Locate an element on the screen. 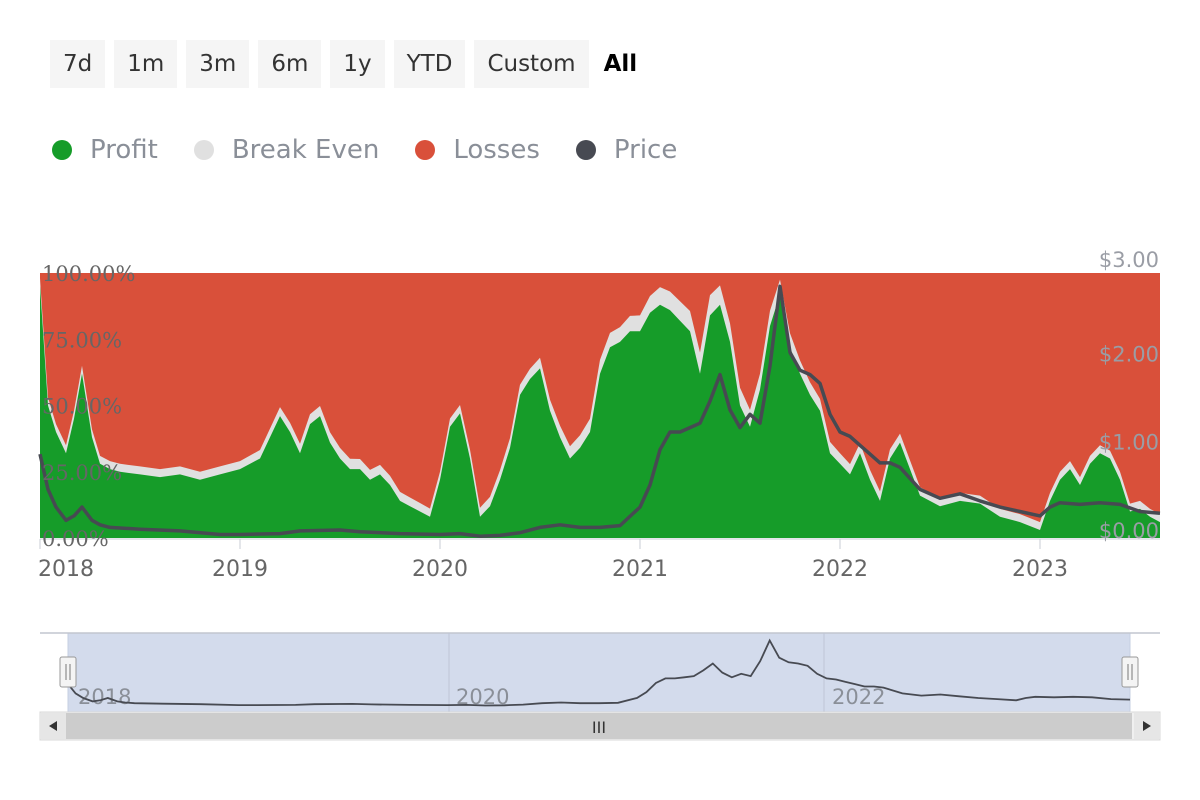 The image size is (1200, 800). range-1m-button: 1m is located at coordinates (146, 64).